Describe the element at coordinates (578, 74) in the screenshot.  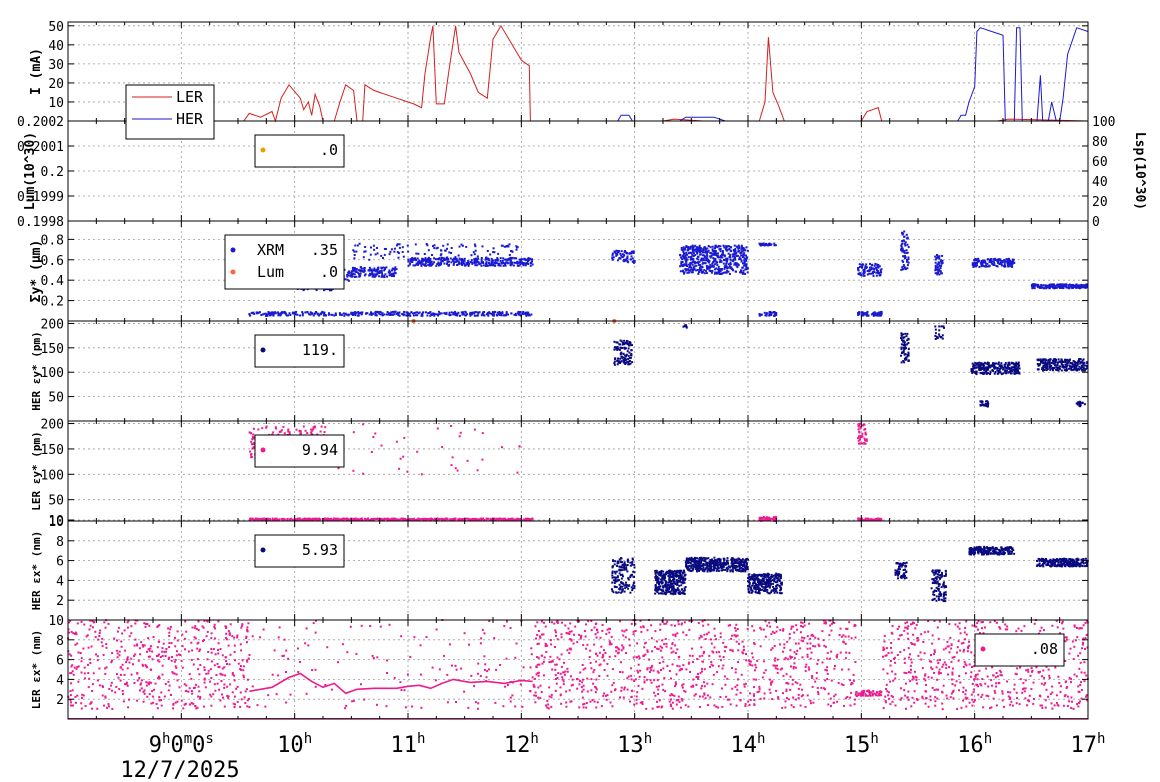
I see `series-line` at that location.